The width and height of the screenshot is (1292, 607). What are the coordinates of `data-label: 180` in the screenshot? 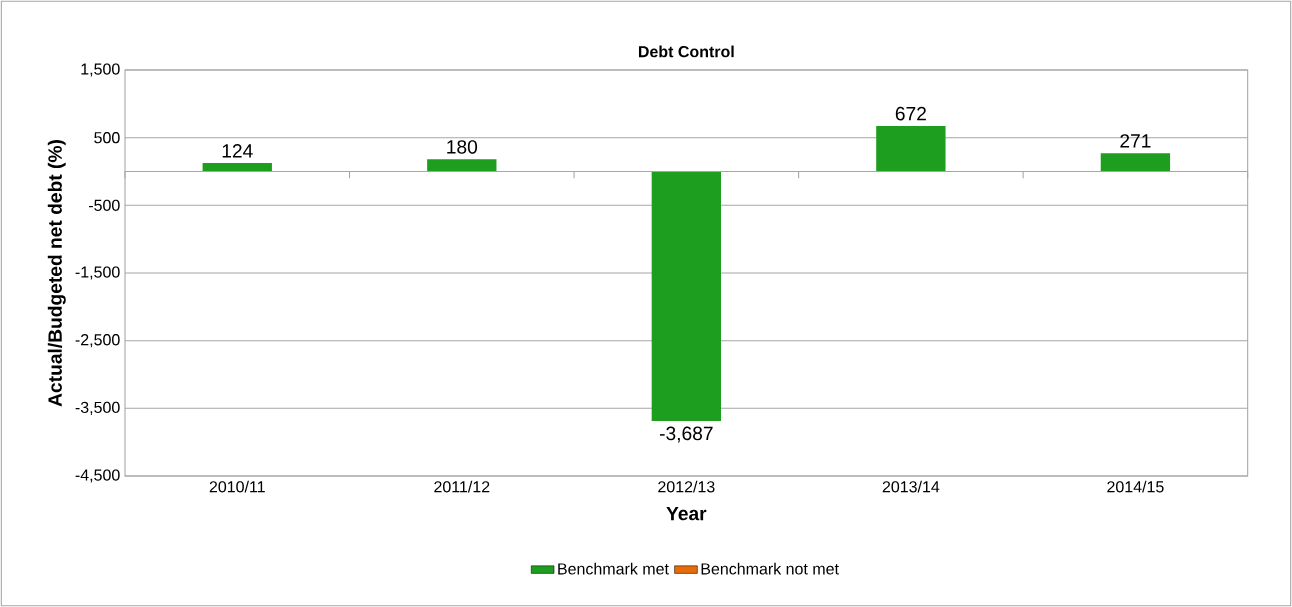 It's located at (462, 147).